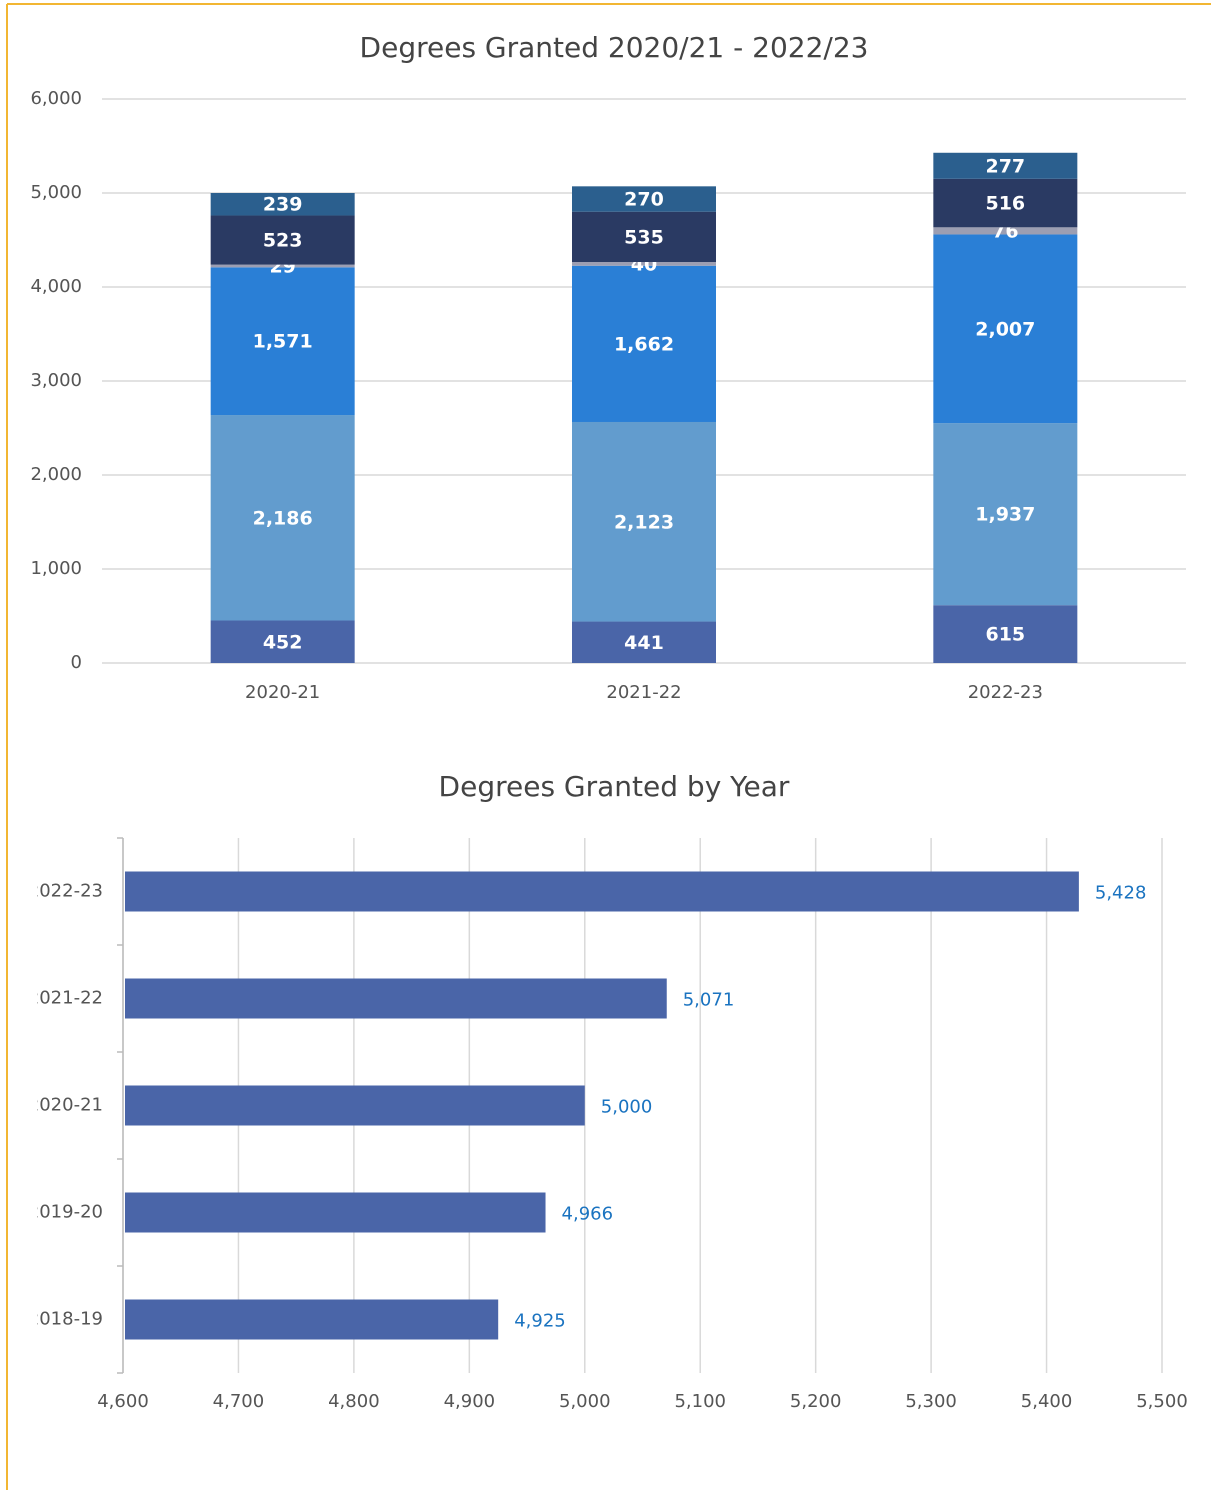 This screenshot has height=1490, width=1211. I want to click on y-tick-label: 3,000, so click(56, 380).